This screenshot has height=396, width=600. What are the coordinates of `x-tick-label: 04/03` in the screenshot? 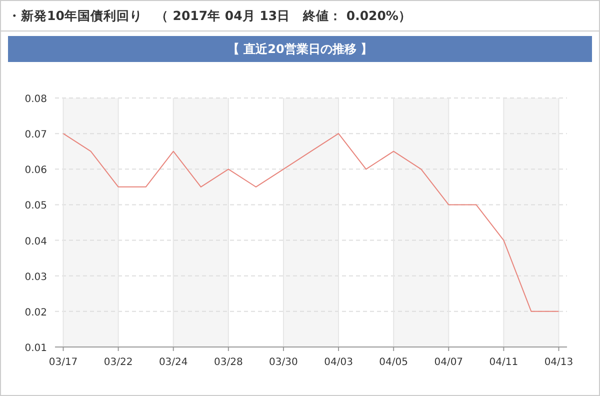 It's located at (338, 362).